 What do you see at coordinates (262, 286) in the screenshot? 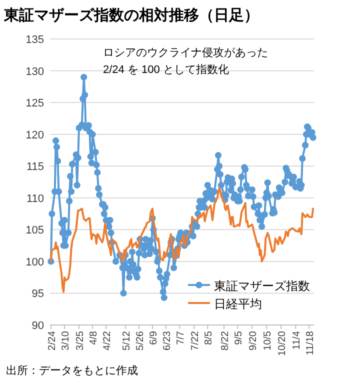
I see `legend-label: 東証マザーズ指数` at bounding box center [262, 286].